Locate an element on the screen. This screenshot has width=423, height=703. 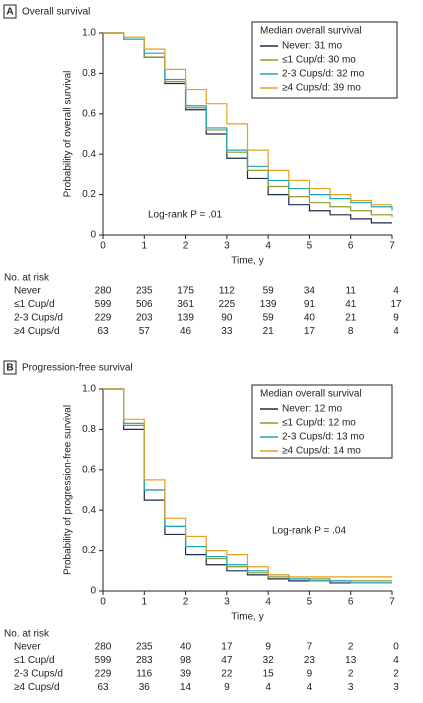
y-axis-label: Probability of overall survival is located at coordinates (68, 134).